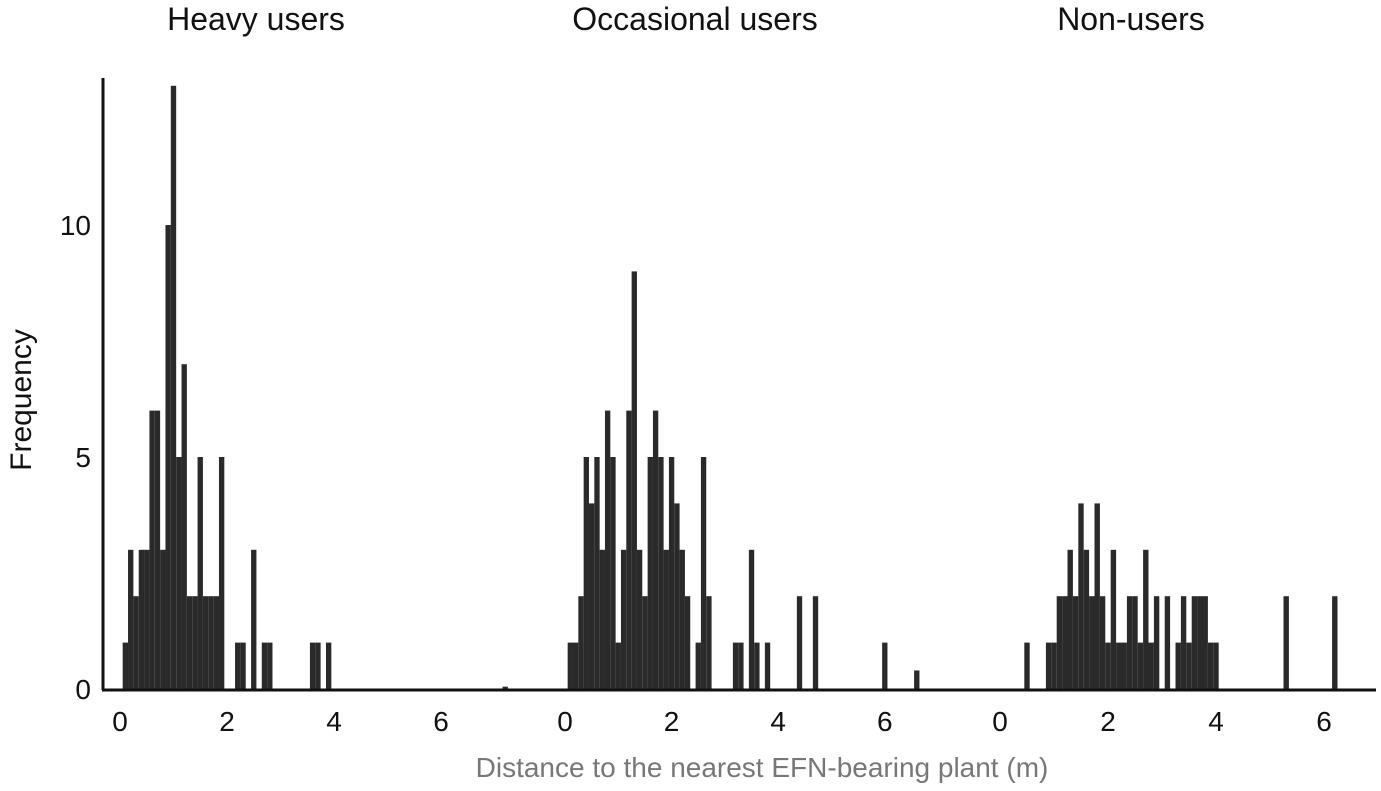  What do you see at coordinates (21, 400) in the screenshot?
I see `y-axis-title: Frequency` at bounding box center [21, 400].